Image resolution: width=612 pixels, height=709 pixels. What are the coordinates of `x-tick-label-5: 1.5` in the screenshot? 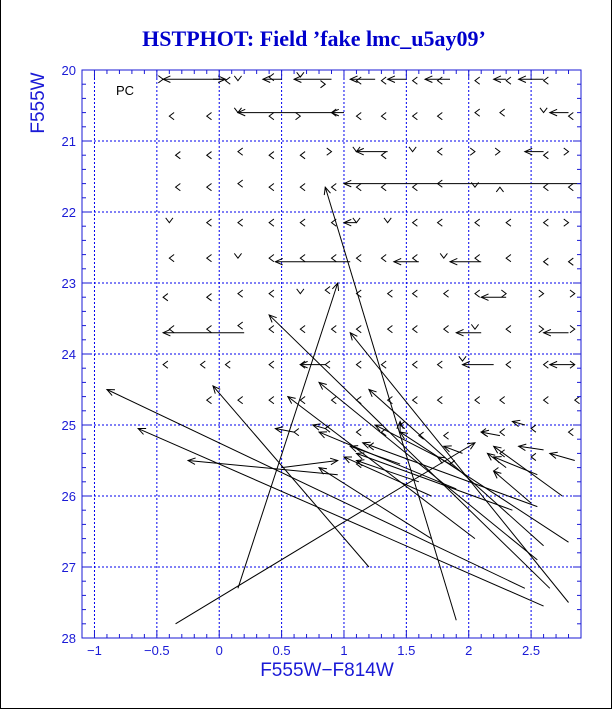 It's located at (406, 650).